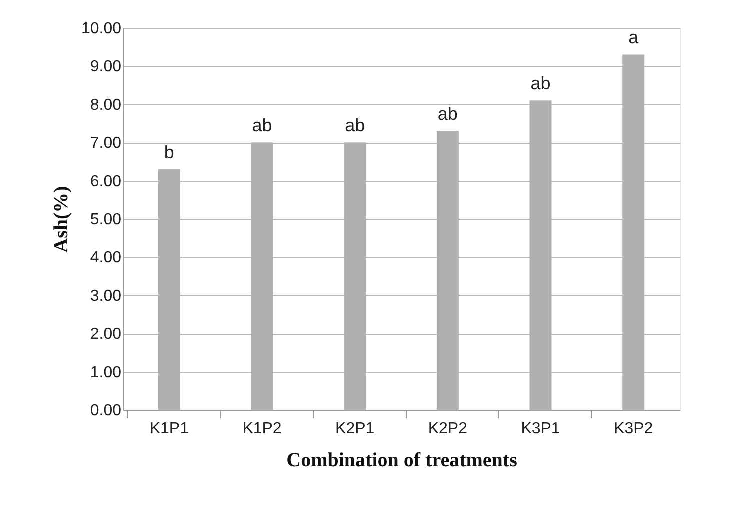  Describe the element at coordinates (106, 143) in the screenshot. I see `y-tick-label: 7.00` at that location.